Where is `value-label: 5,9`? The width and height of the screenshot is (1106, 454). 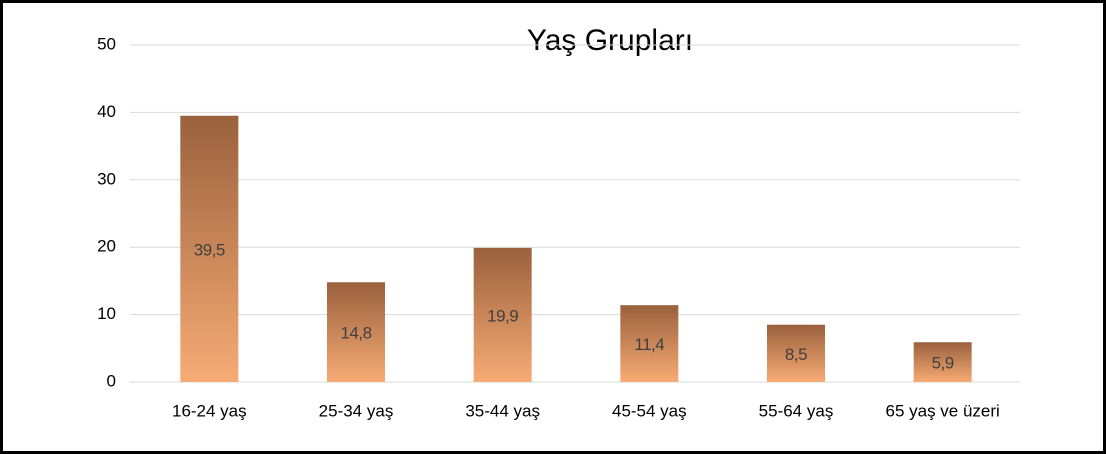
value-label: 5,9 is located at coordinates (943, 363).